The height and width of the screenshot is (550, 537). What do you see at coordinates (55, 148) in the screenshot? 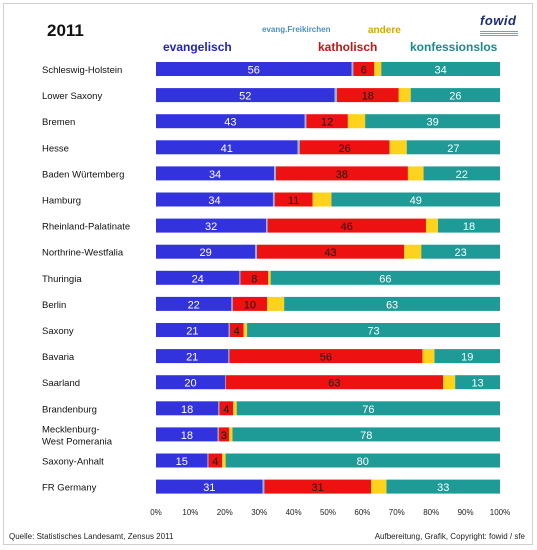
I see `category-label: Hesse` at bounding box center [55, 148].